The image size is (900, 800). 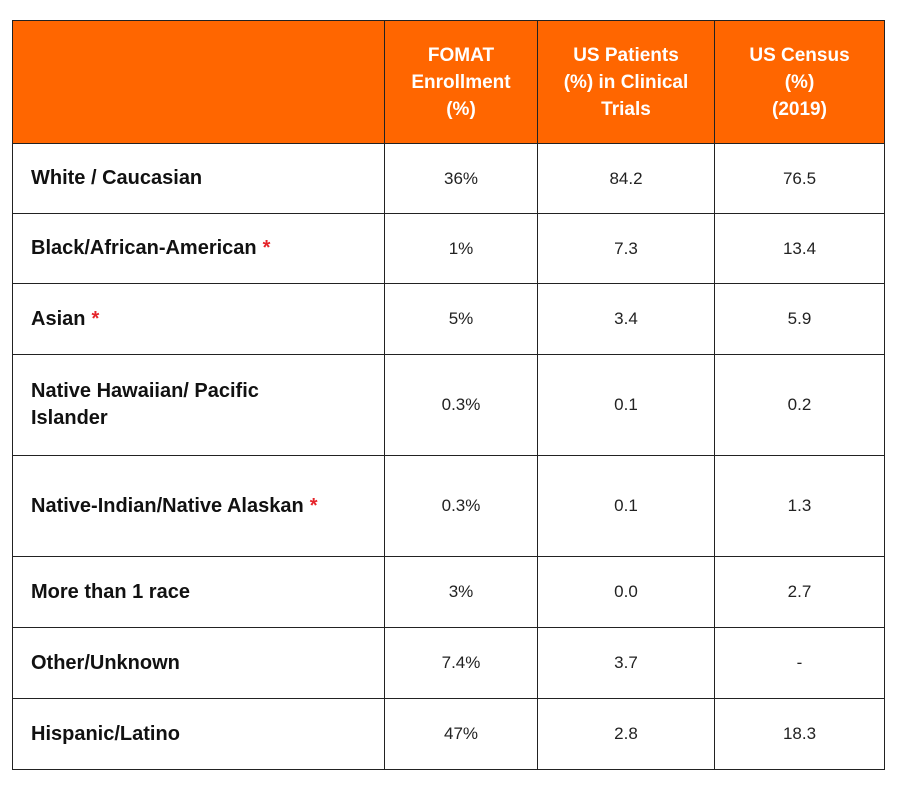 I want to click on row-label: Hispanic/Latino, so click(x=198, y=734).